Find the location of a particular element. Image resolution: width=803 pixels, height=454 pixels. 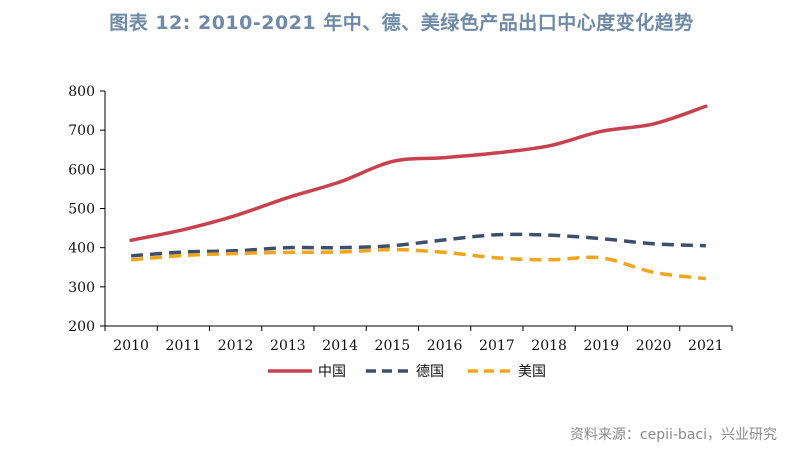

x-tick-label: 2014 is located at coordinates (340, 346).